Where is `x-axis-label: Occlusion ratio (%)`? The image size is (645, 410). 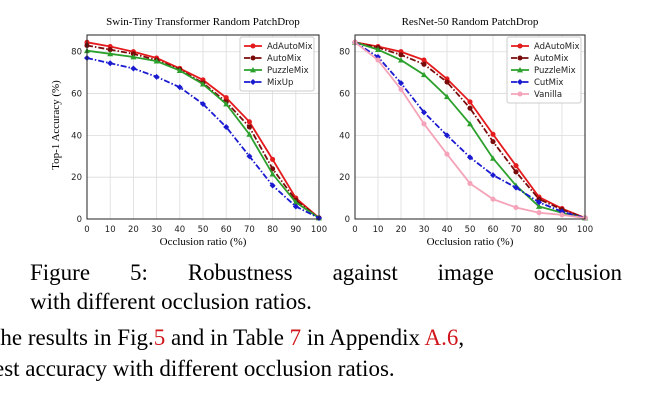 x-axis-label: Occlusion ratio (%) is located at coordinates (470, 242).